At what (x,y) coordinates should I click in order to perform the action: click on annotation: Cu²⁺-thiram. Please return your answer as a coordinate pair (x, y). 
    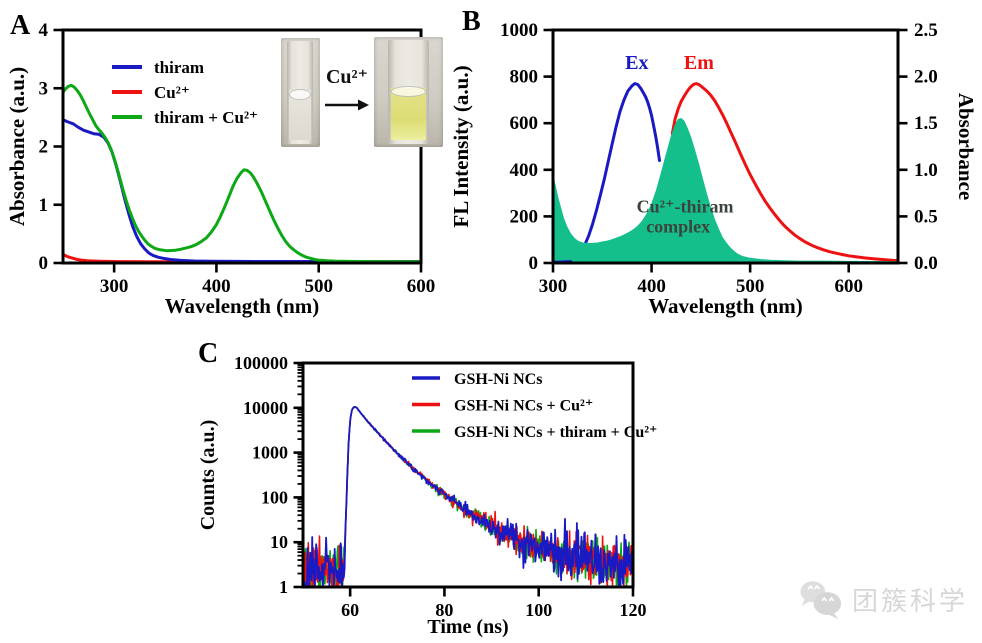
    Looking at the image, I should click on (685, 207).